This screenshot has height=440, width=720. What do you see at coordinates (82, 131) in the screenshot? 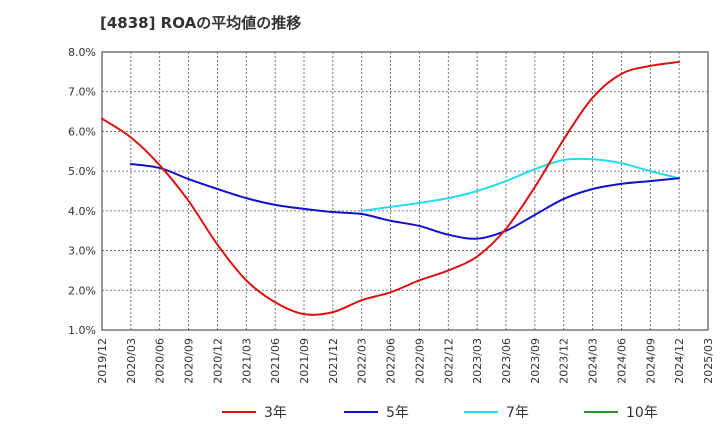
I see `y-tick-label: 6.0%` at bounding box center [82, 131].